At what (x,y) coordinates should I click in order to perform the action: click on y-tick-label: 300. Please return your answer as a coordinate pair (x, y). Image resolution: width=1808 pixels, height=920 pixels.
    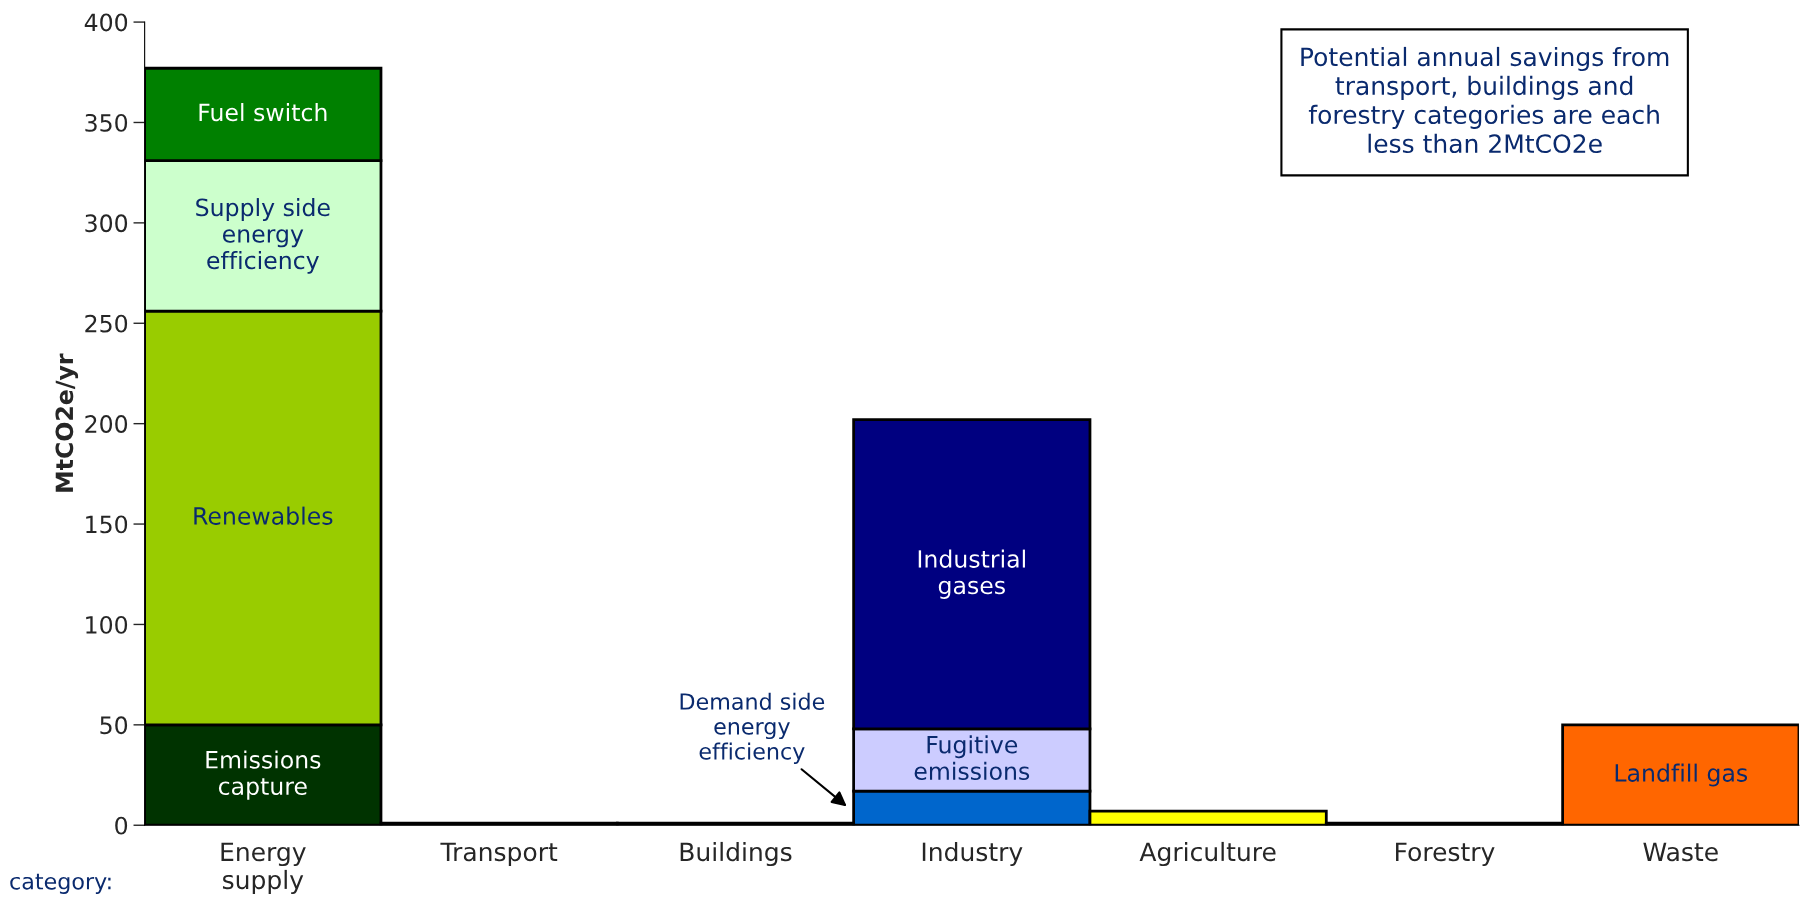
    Looking at the image, I should click on (106, 223).